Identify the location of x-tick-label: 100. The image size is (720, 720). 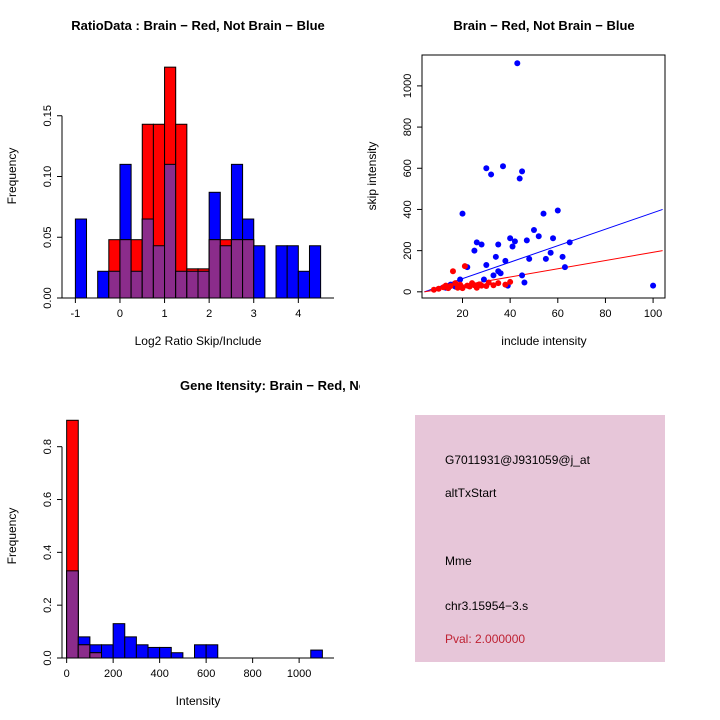
(653, 314).